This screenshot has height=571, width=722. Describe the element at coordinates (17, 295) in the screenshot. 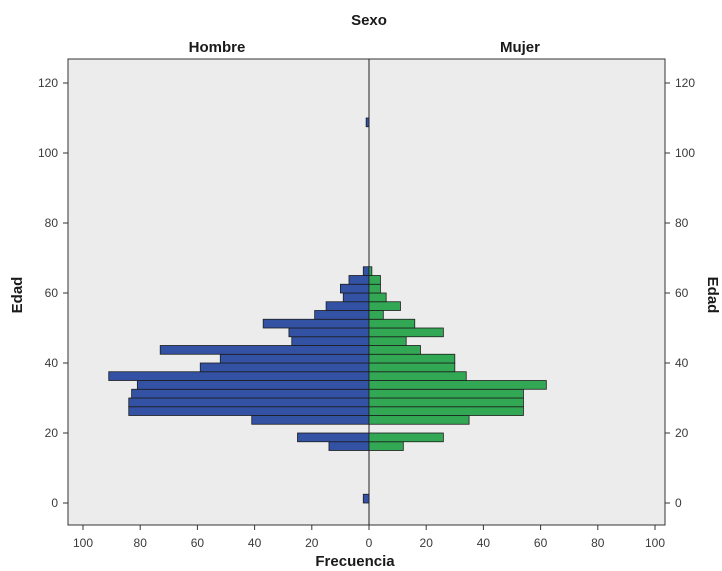

I see `y-axis-label-left: Edad` at that location.